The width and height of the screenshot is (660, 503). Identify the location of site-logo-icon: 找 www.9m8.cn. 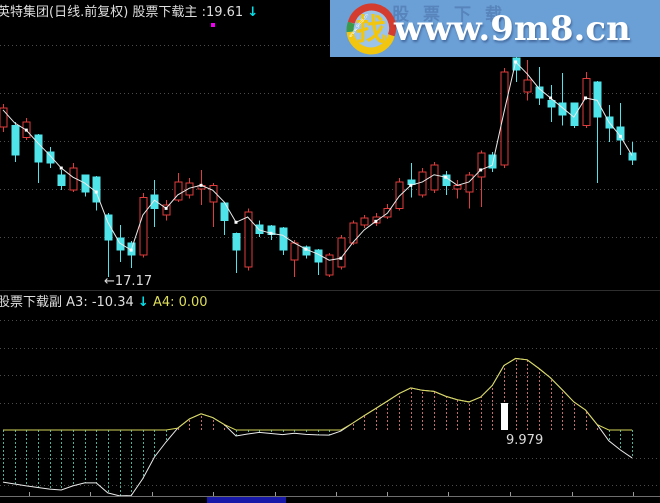
(371, 29).